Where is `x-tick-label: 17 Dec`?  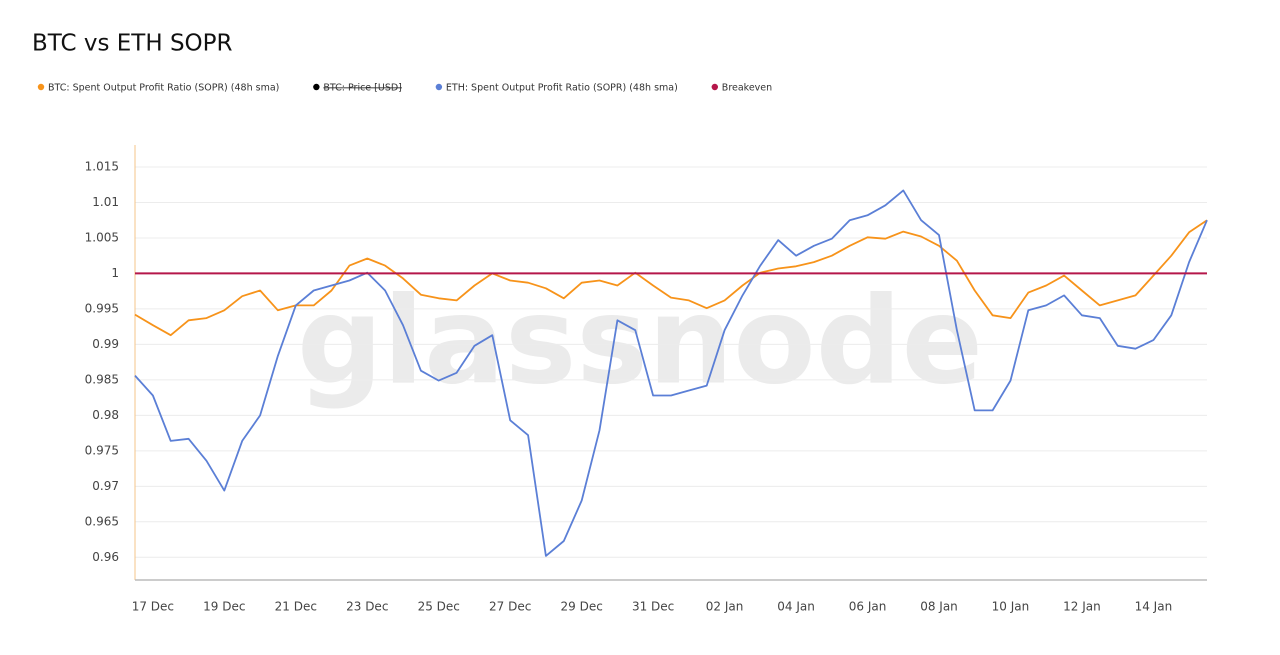 x-tick-label: 17 Dec is located at coordinates (153, 607).